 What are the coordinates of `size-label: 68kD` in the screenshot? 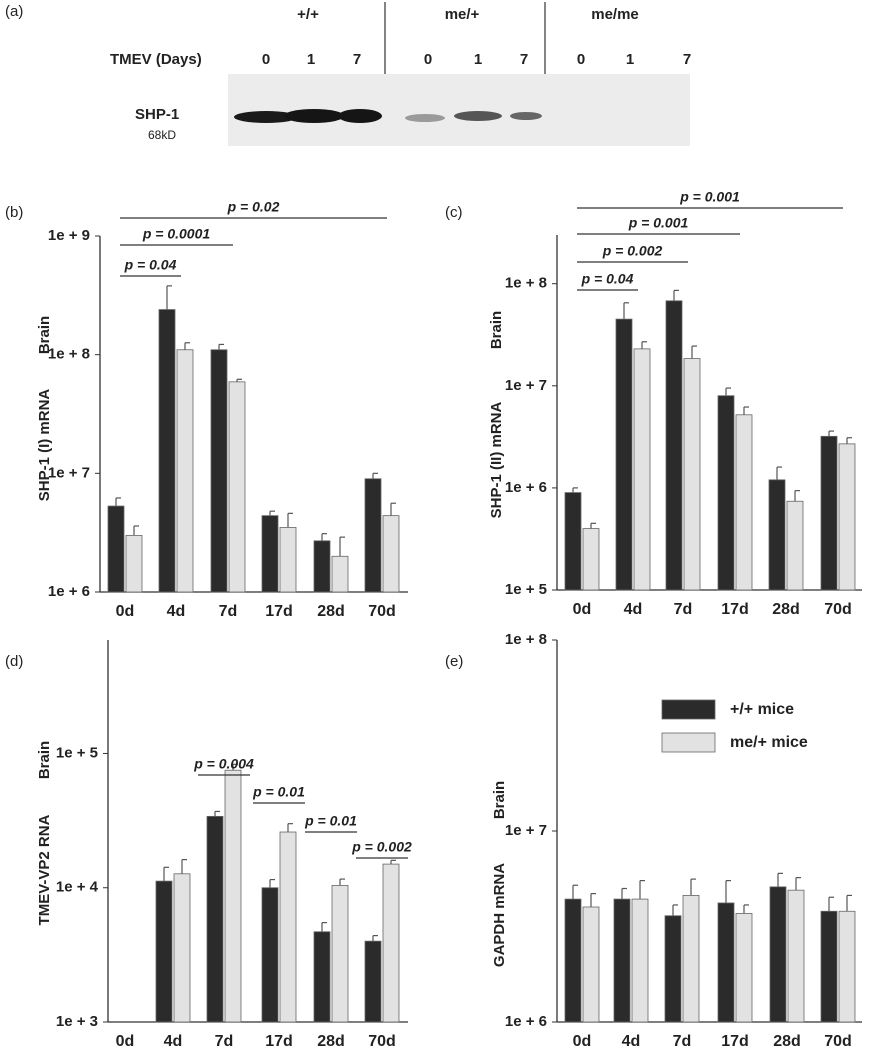 It's located at (162, 135).